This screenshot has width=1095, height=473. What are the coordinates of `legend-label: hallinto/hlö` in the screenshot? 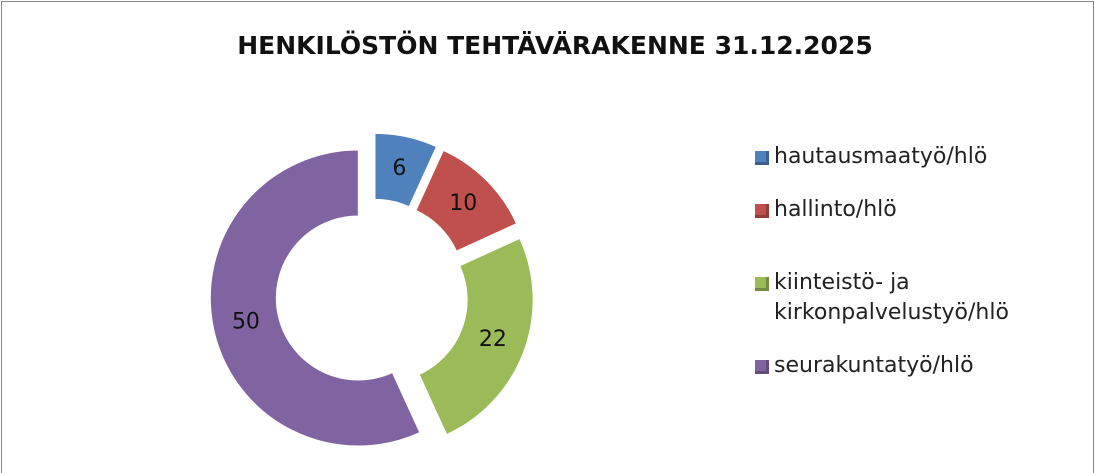 It's located at (835, 209).